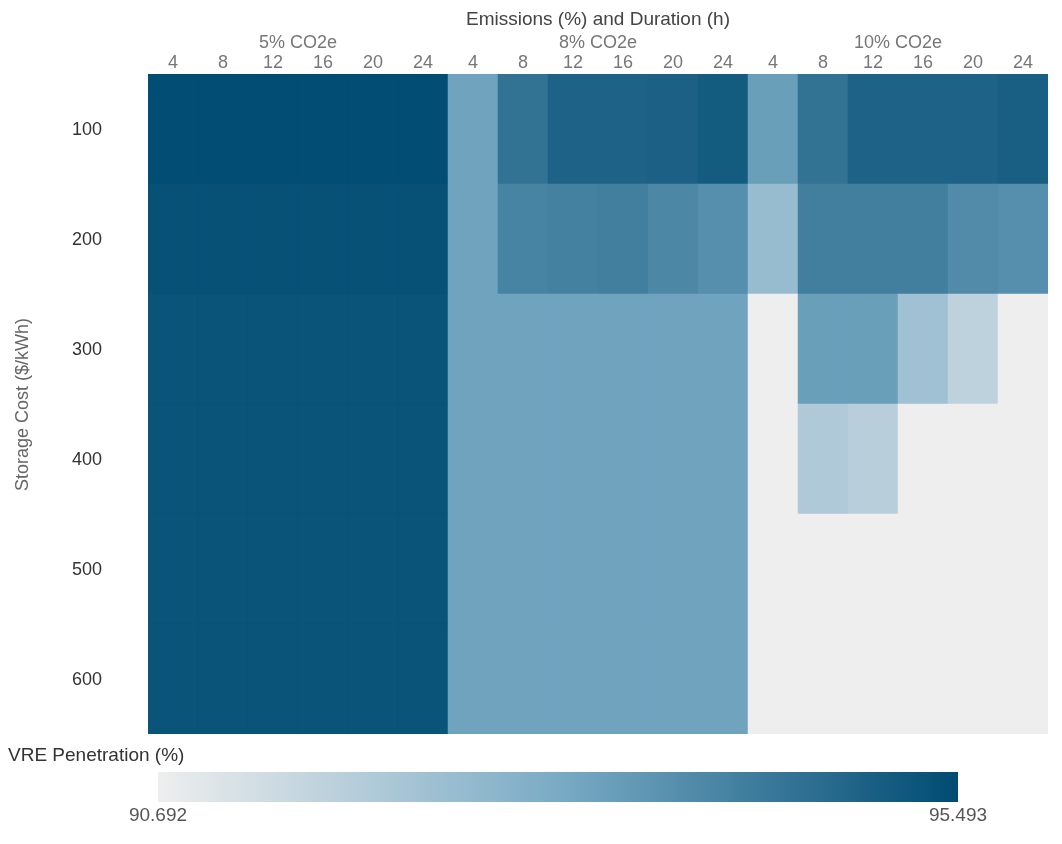 The image size is (1062, 844). What do you see at coordinates (23, 404) in the screenshot?
I see `y-axis-title: Storage Cost ($/kWh)` at bounding box center [23, 404].